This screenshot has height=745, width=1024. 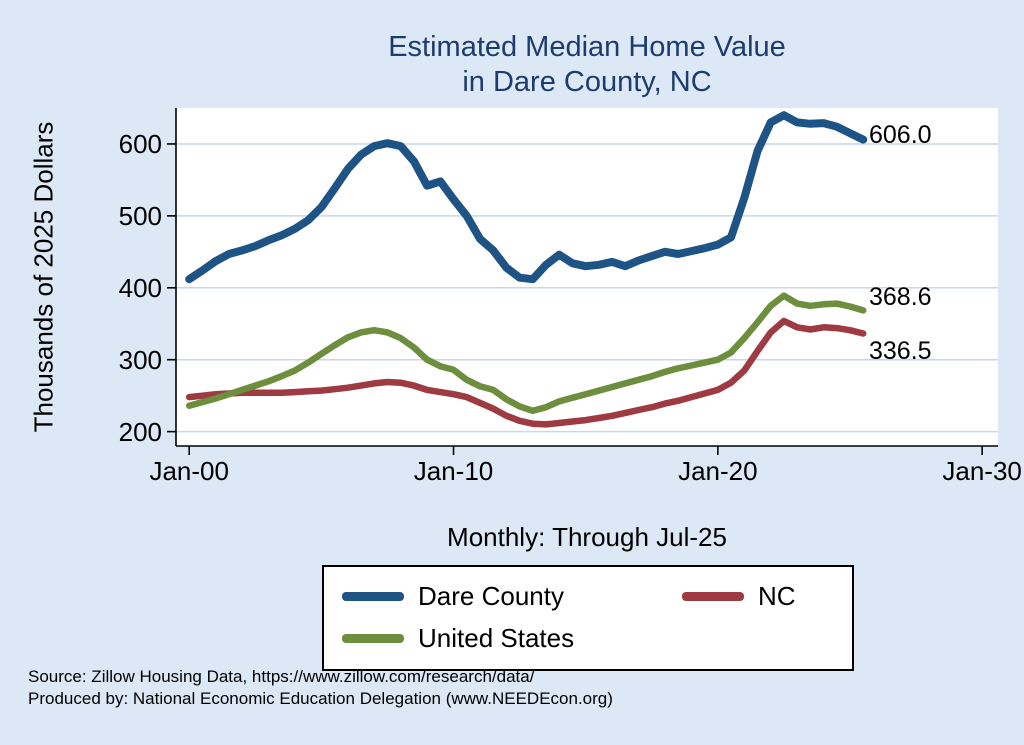 What do you see at coordinates (140, 431) in the screenshot?
I see `y-tick-label: 200` at bounding box center [140, 431].